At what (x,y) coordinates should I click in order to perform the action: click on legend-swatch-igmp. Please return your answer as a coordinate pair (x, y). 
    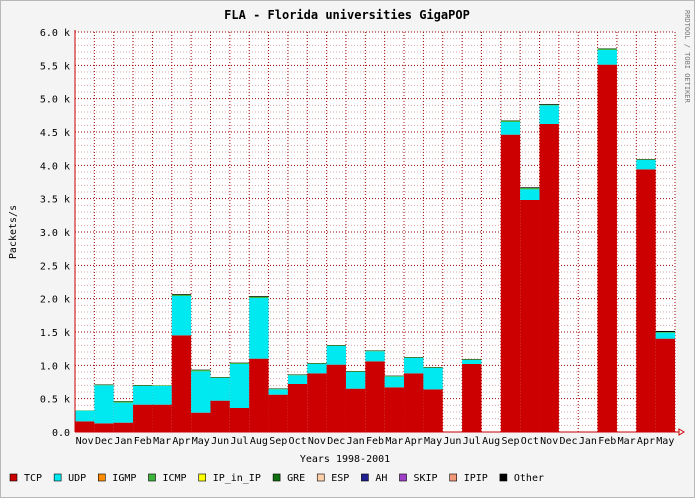
    Looking at the image, I should click on (102, 477).